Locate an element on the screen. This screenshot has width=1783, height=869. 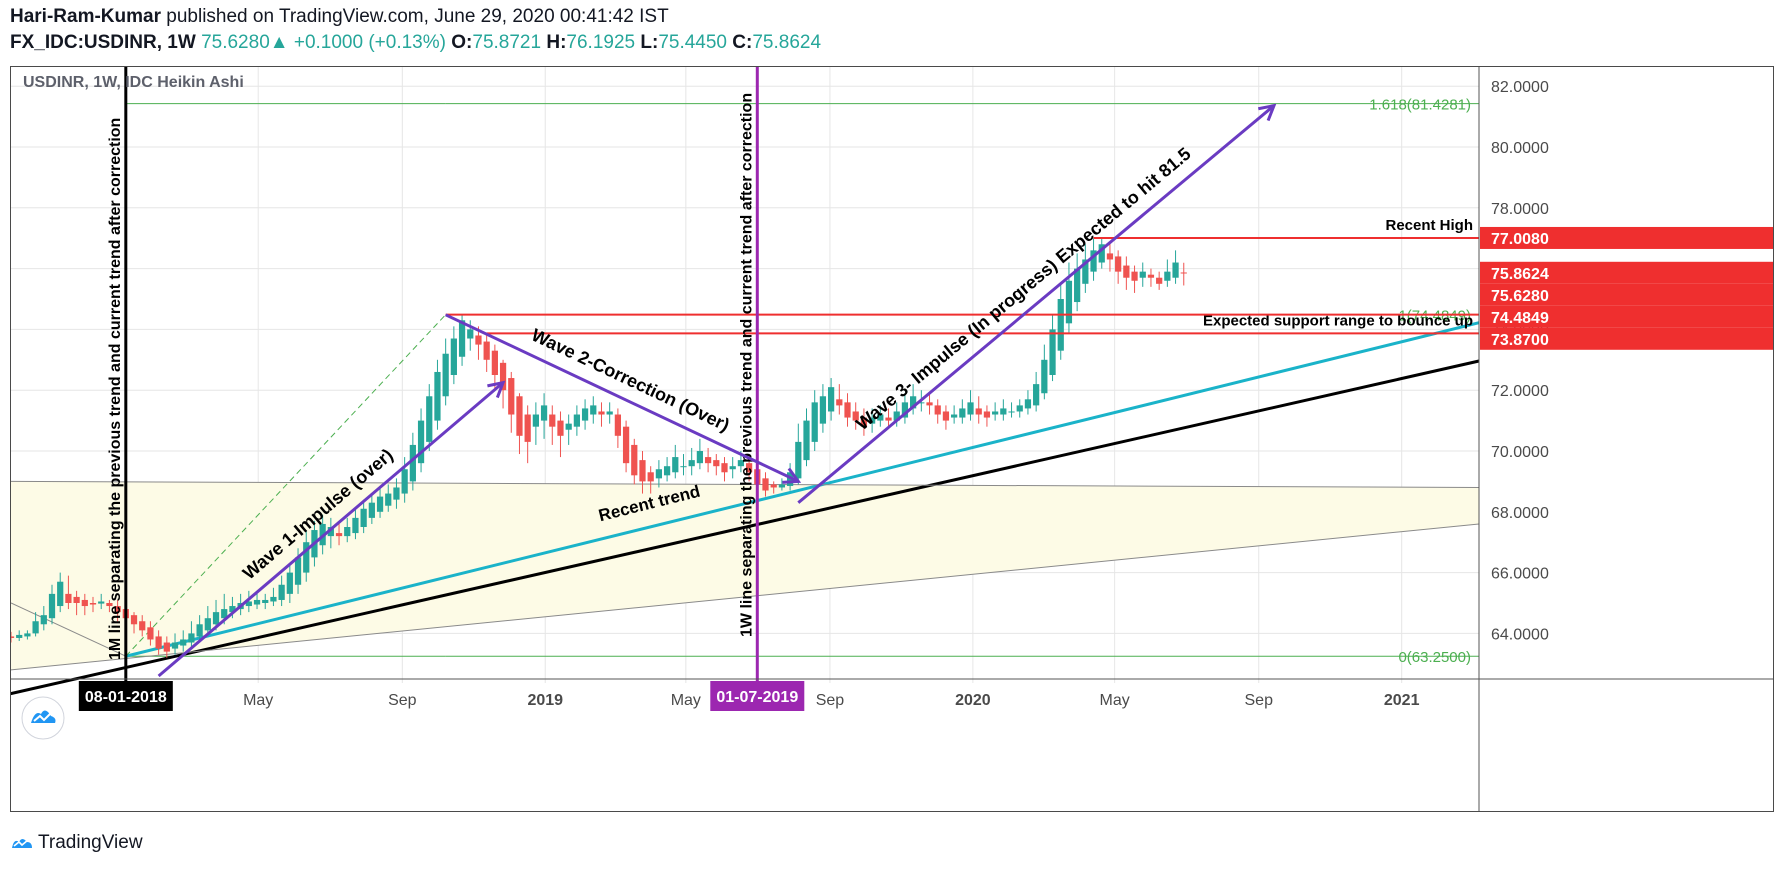
trend-line-fib-diag is located at coordinates (286, 485).